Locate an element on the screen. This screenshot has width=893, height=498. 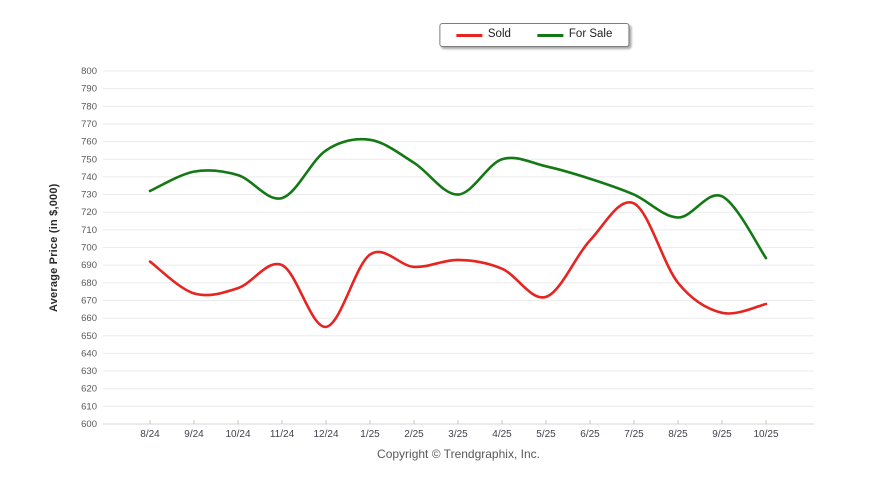
x-tick-label: 1/25 is located at coordinates (370, 434).